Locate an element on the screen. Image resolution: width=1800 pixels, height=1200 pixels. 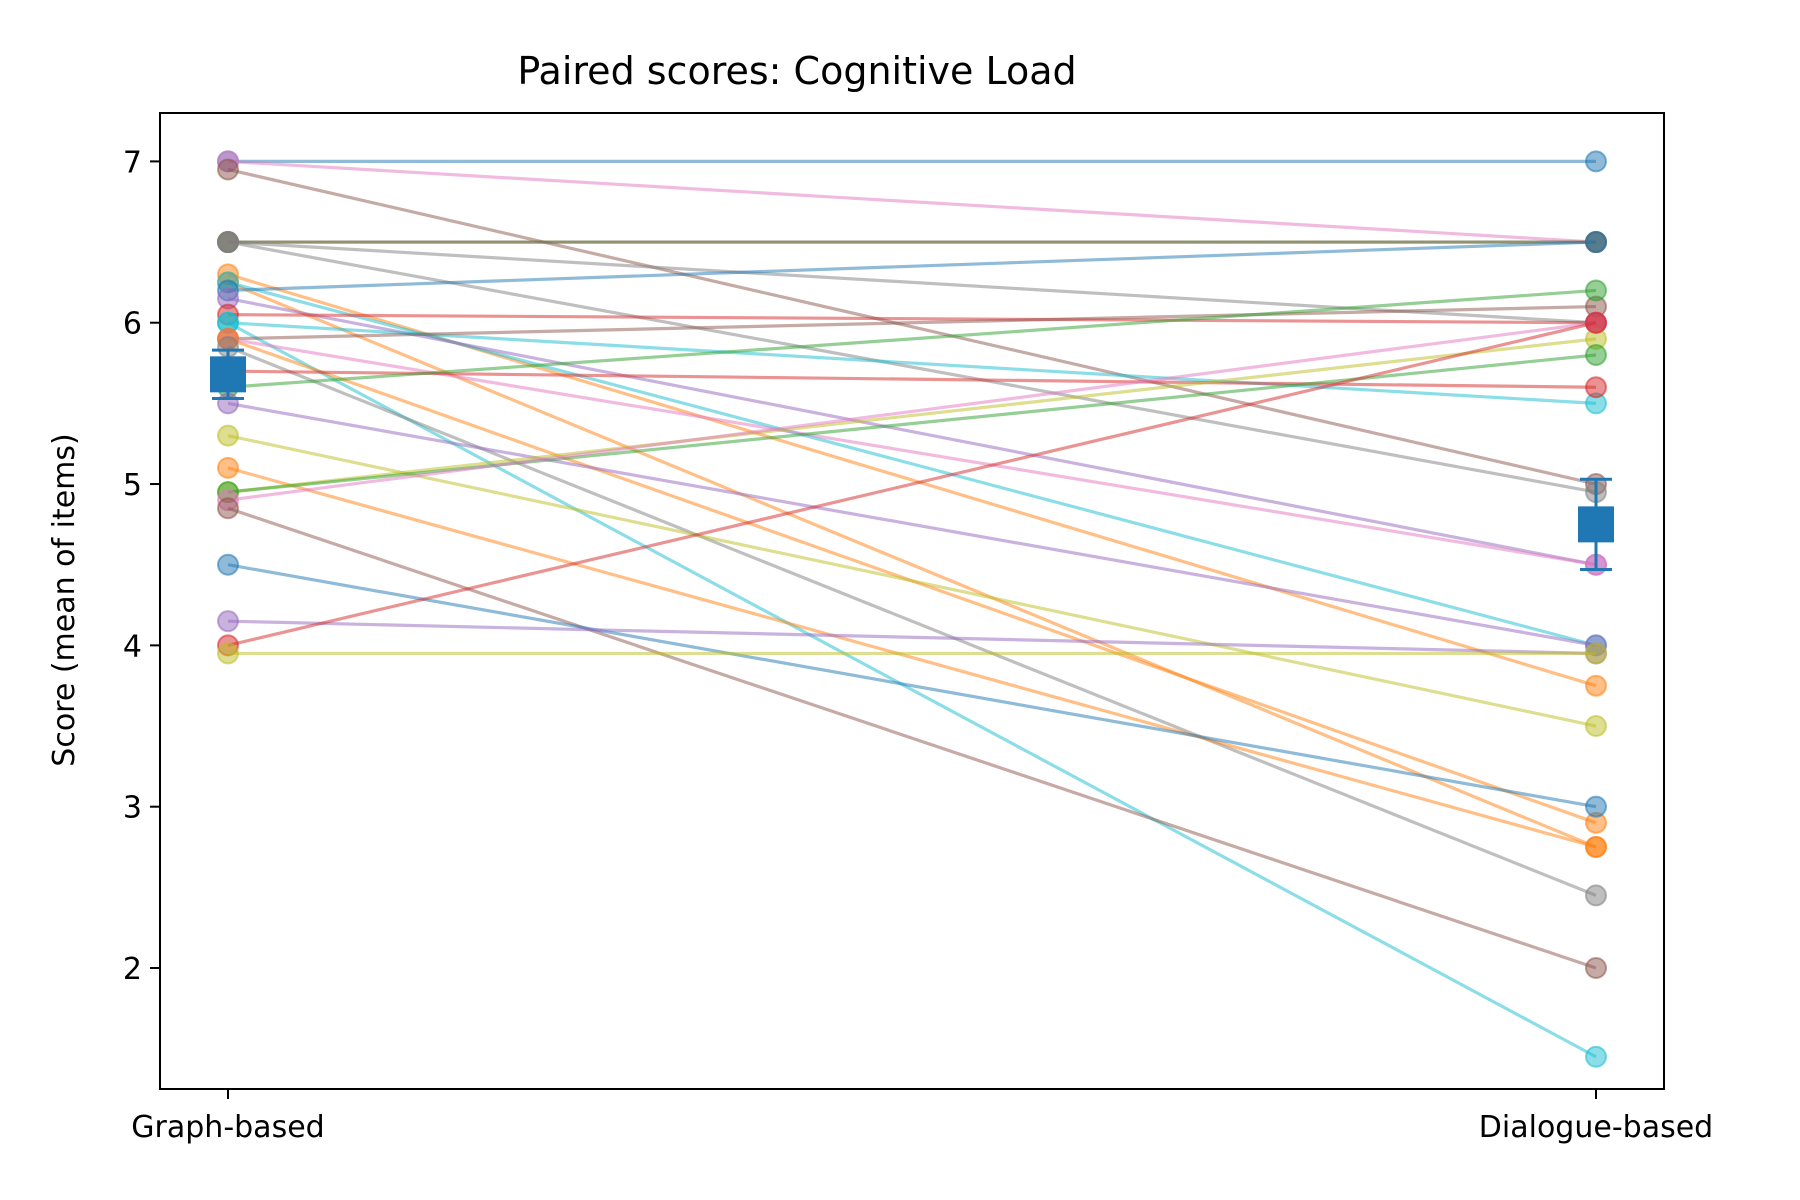
y-tick-label: 4 is located at coordinates (132, 646).